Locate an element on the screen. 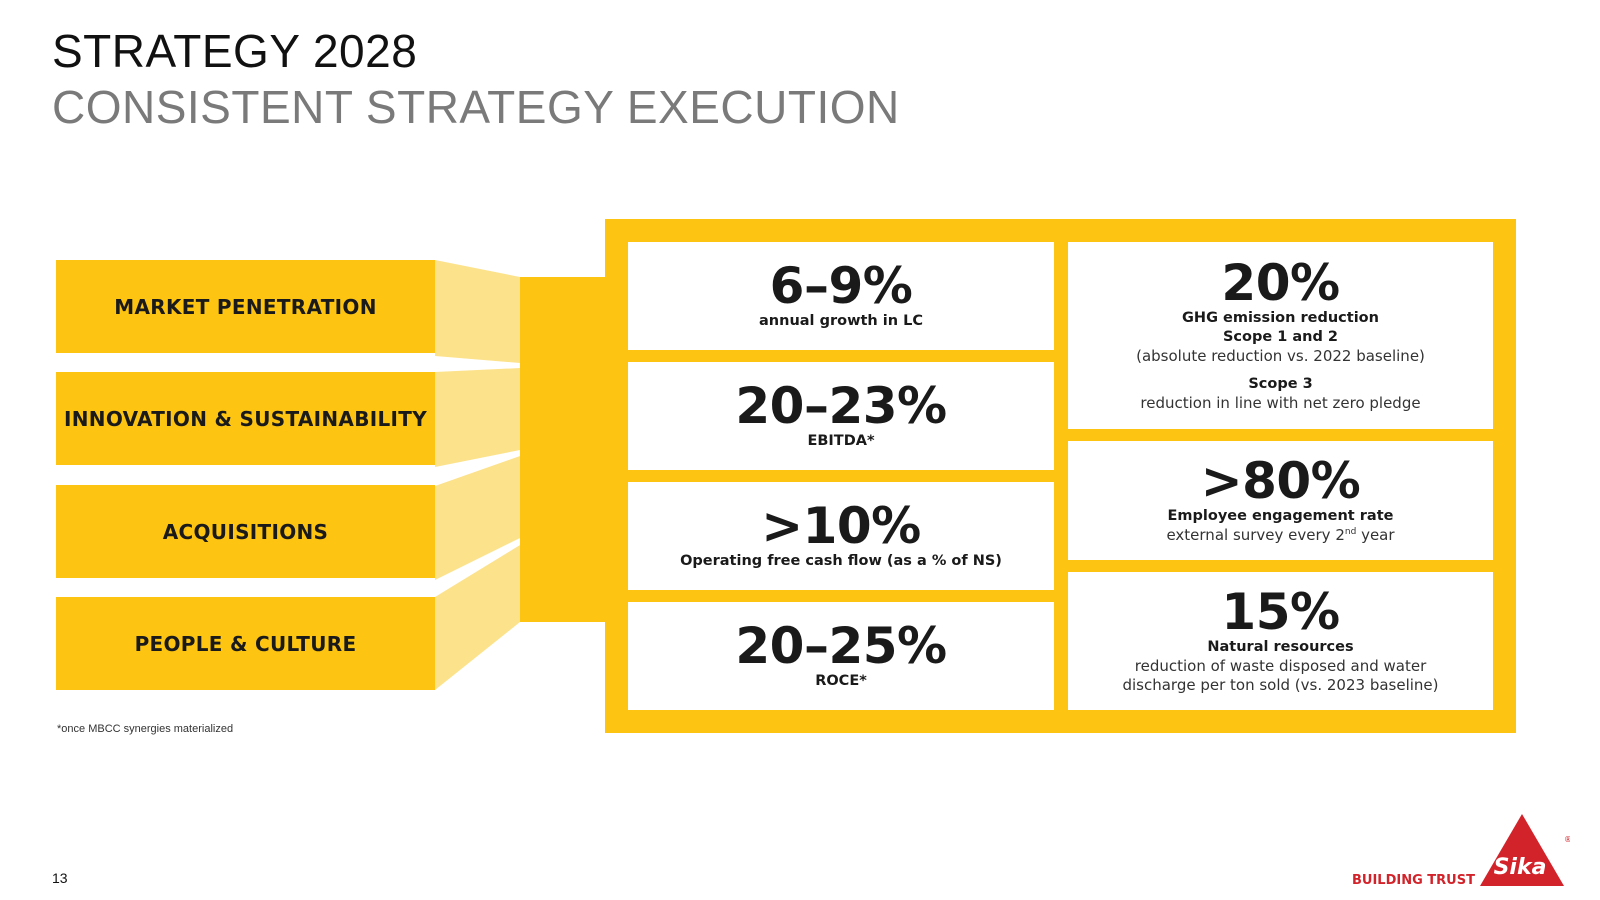  target-box-growth: 6–9% annual growth in LC is located at coordinates (841, 296).